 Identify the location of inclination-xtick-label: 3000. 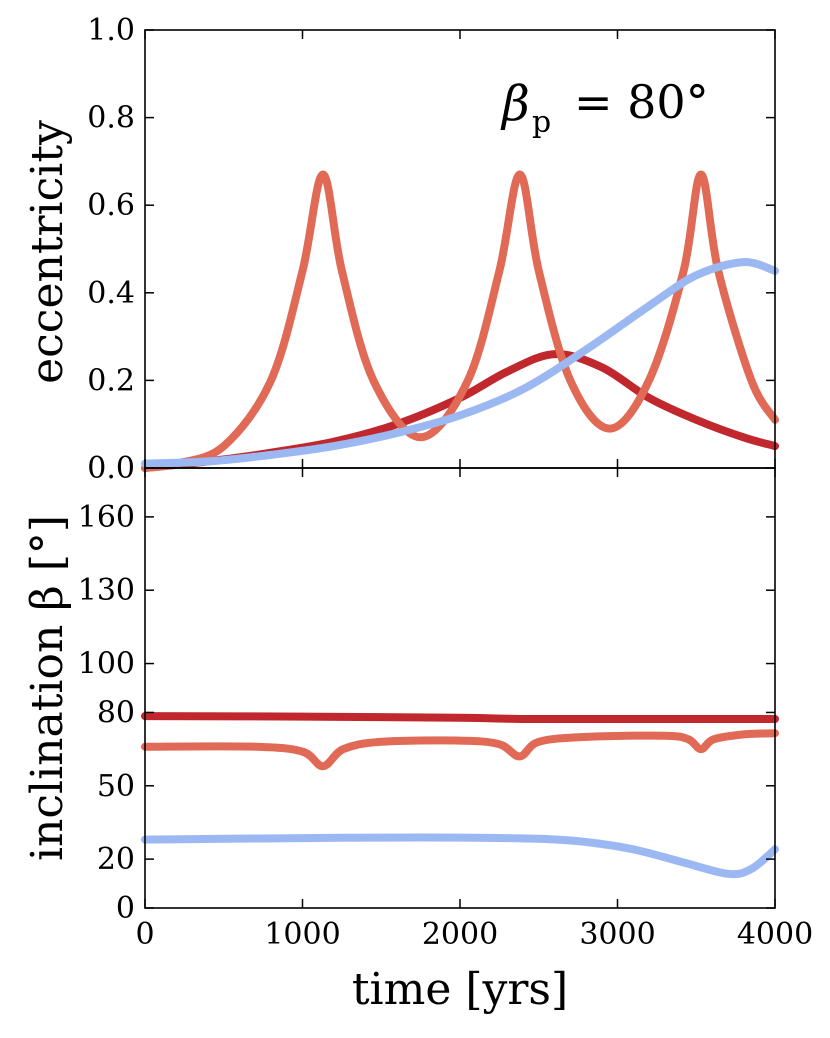
(617, 934).